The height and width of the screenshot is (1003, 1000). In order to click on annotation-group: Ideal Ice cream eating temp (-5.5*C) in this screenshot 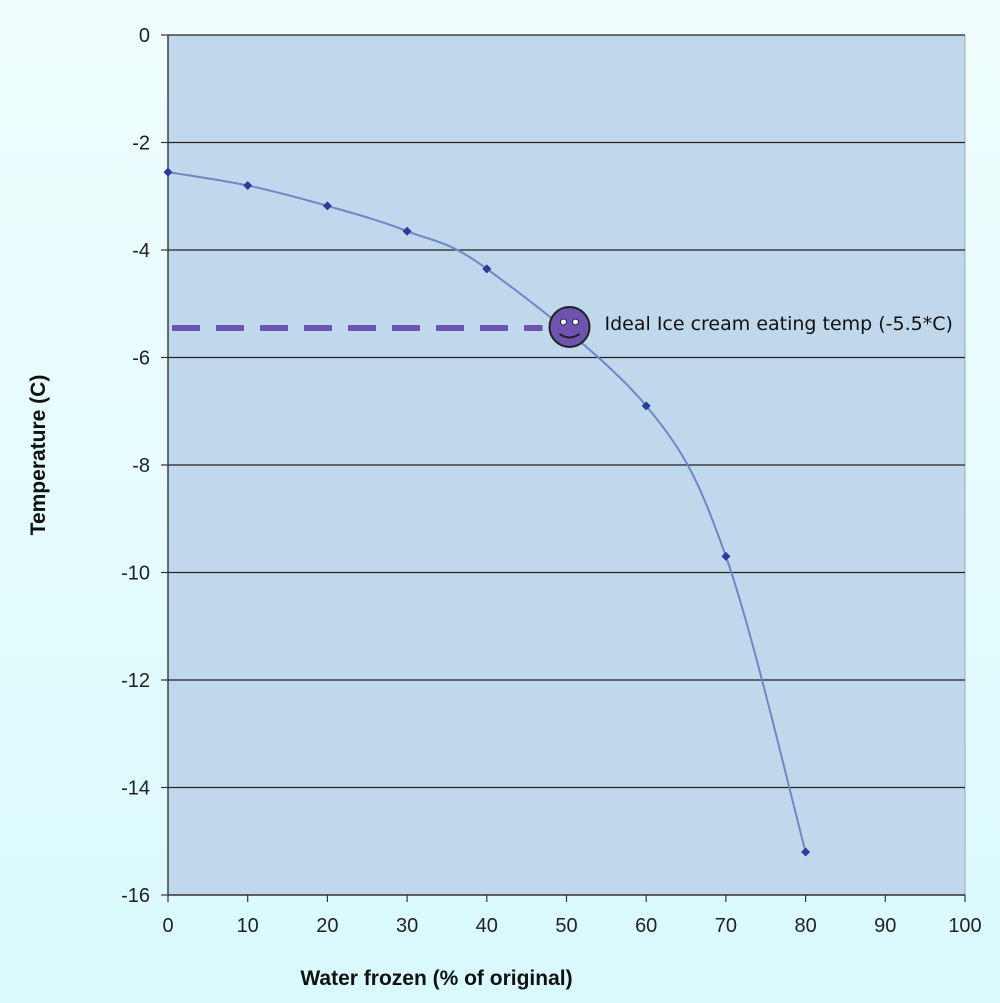, I will do `click(562, 326)`.